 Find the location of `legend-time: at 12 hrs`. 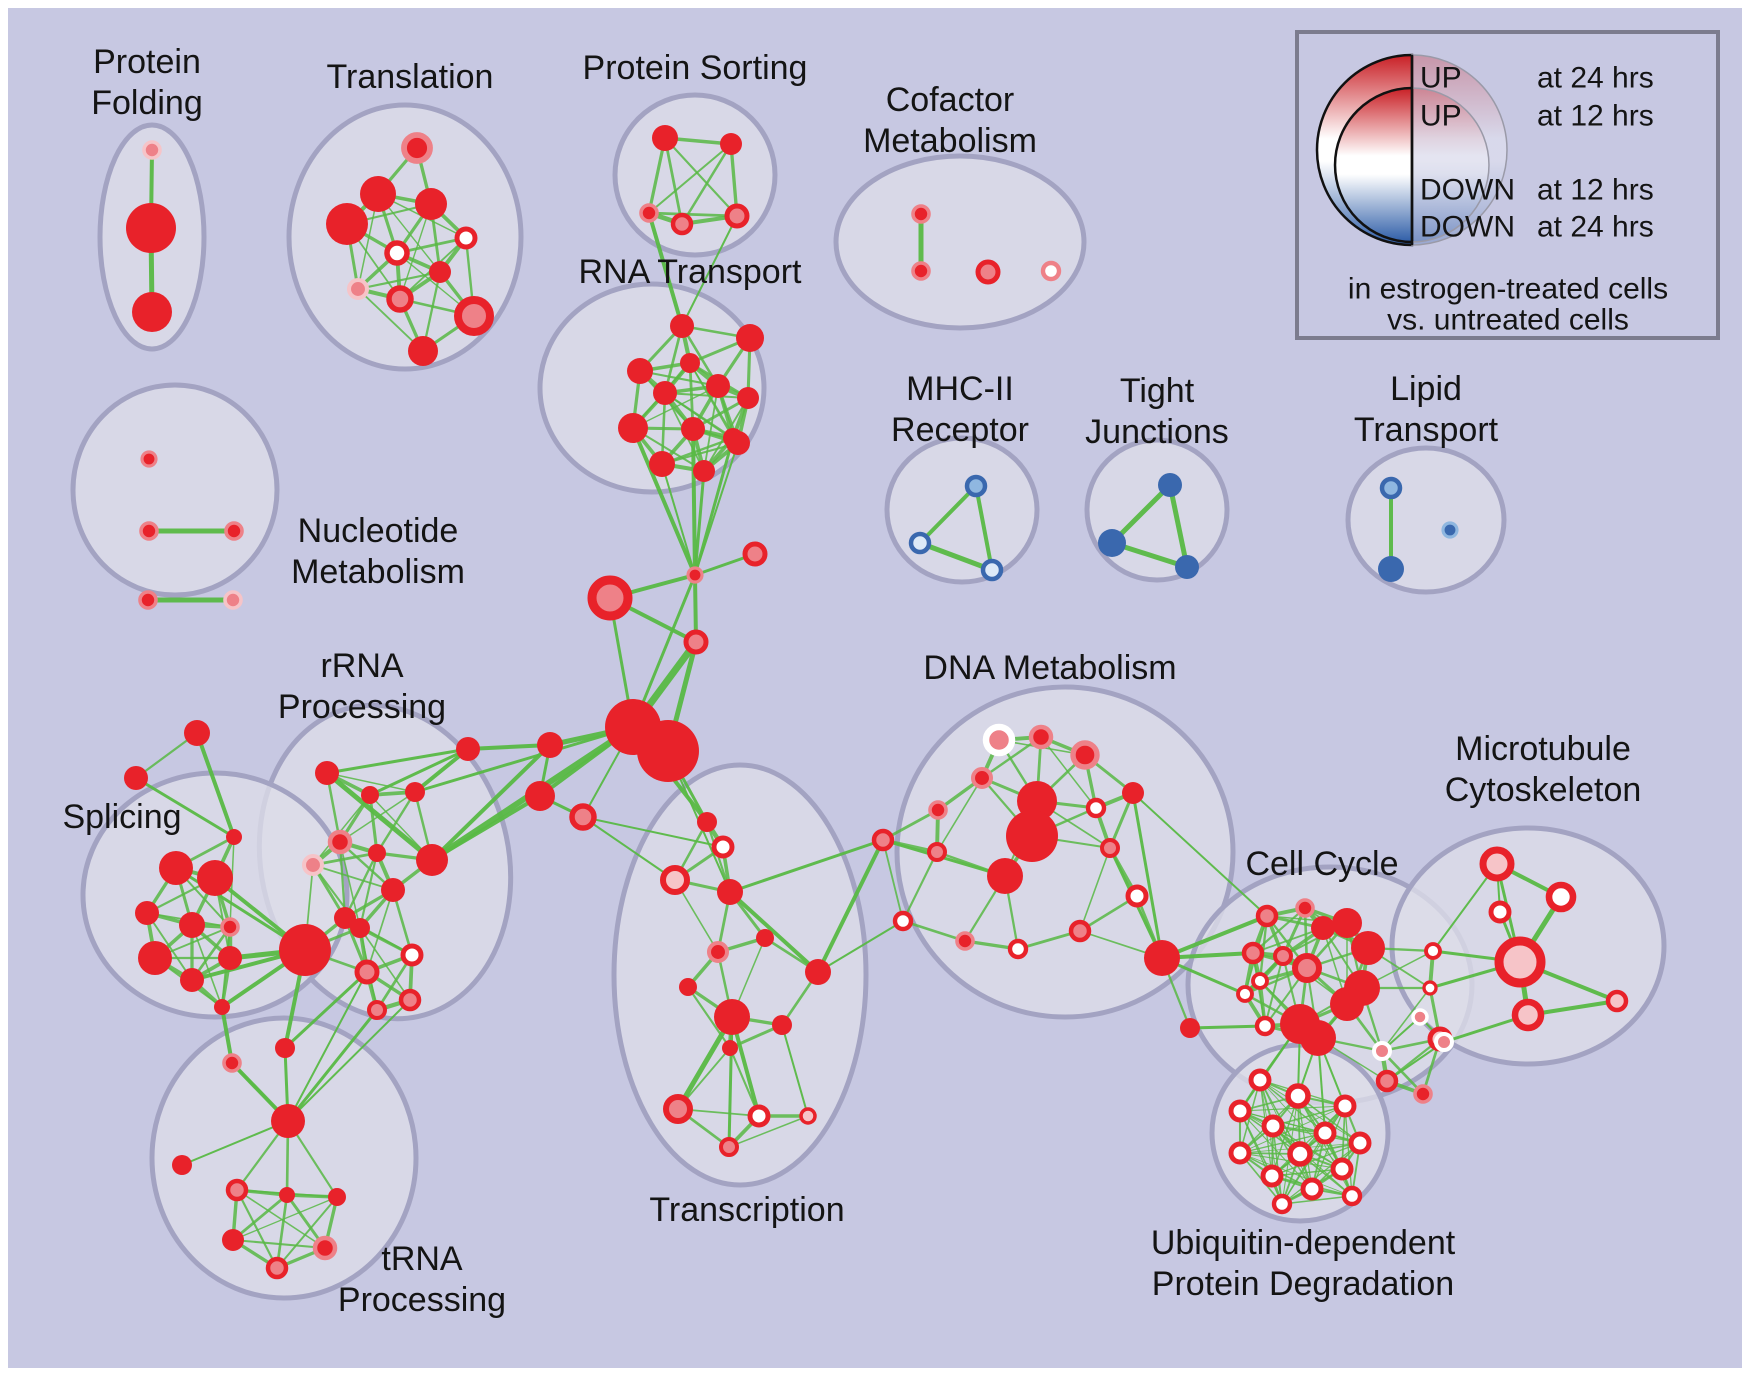

legend-time: at 12 hrs is located at coordinates (1595, 116).